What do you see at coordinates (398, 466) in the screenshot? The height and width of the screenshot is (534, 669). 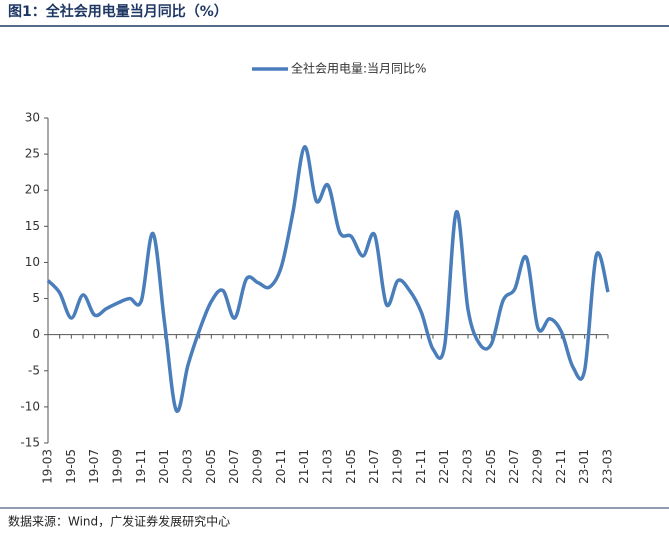 I see `x-tick-label: 21-09` at bounding box center [398, 466].